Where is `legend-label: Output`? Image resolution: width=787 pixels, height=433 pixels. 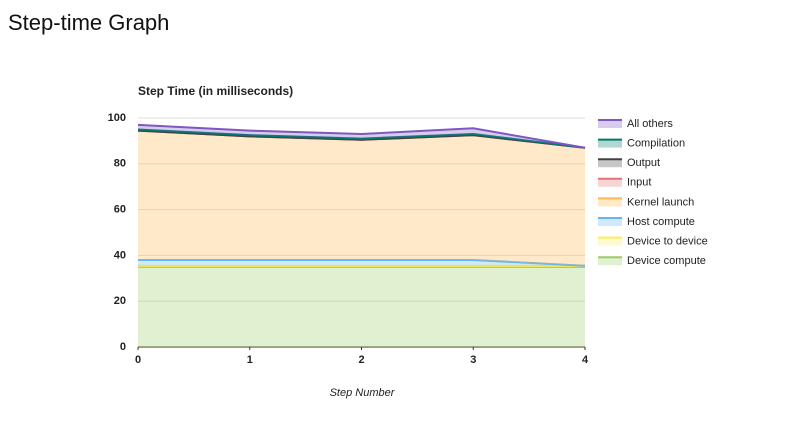 legend-label: Output is located at coordinates (643, 163).